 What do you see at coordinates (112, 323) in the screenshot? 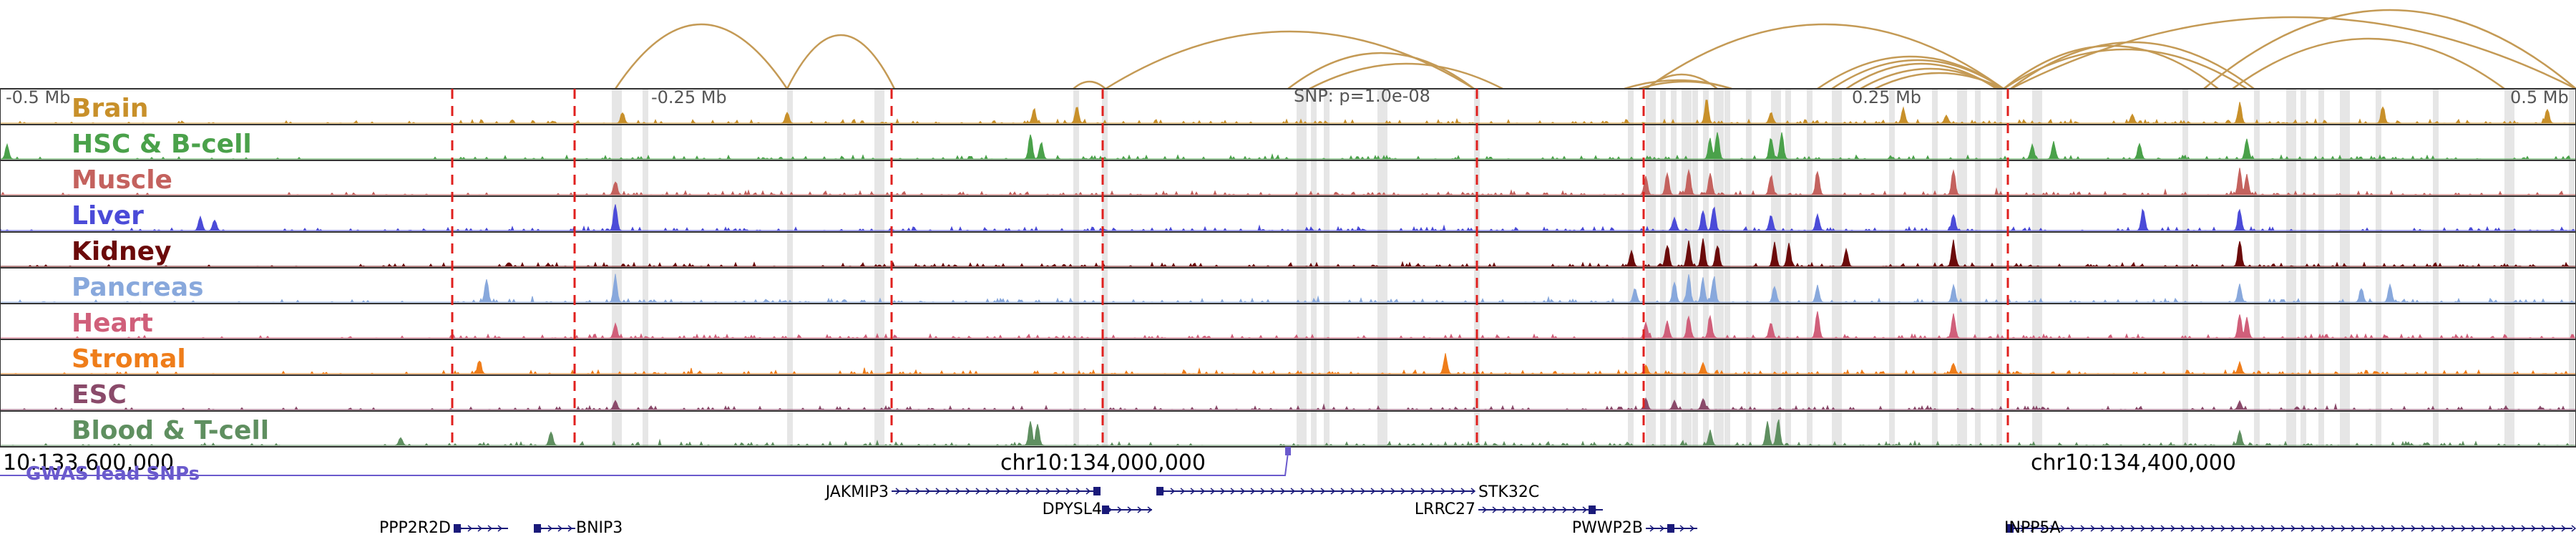
I see `track-label: Heart` at bounding box center [112, 323].